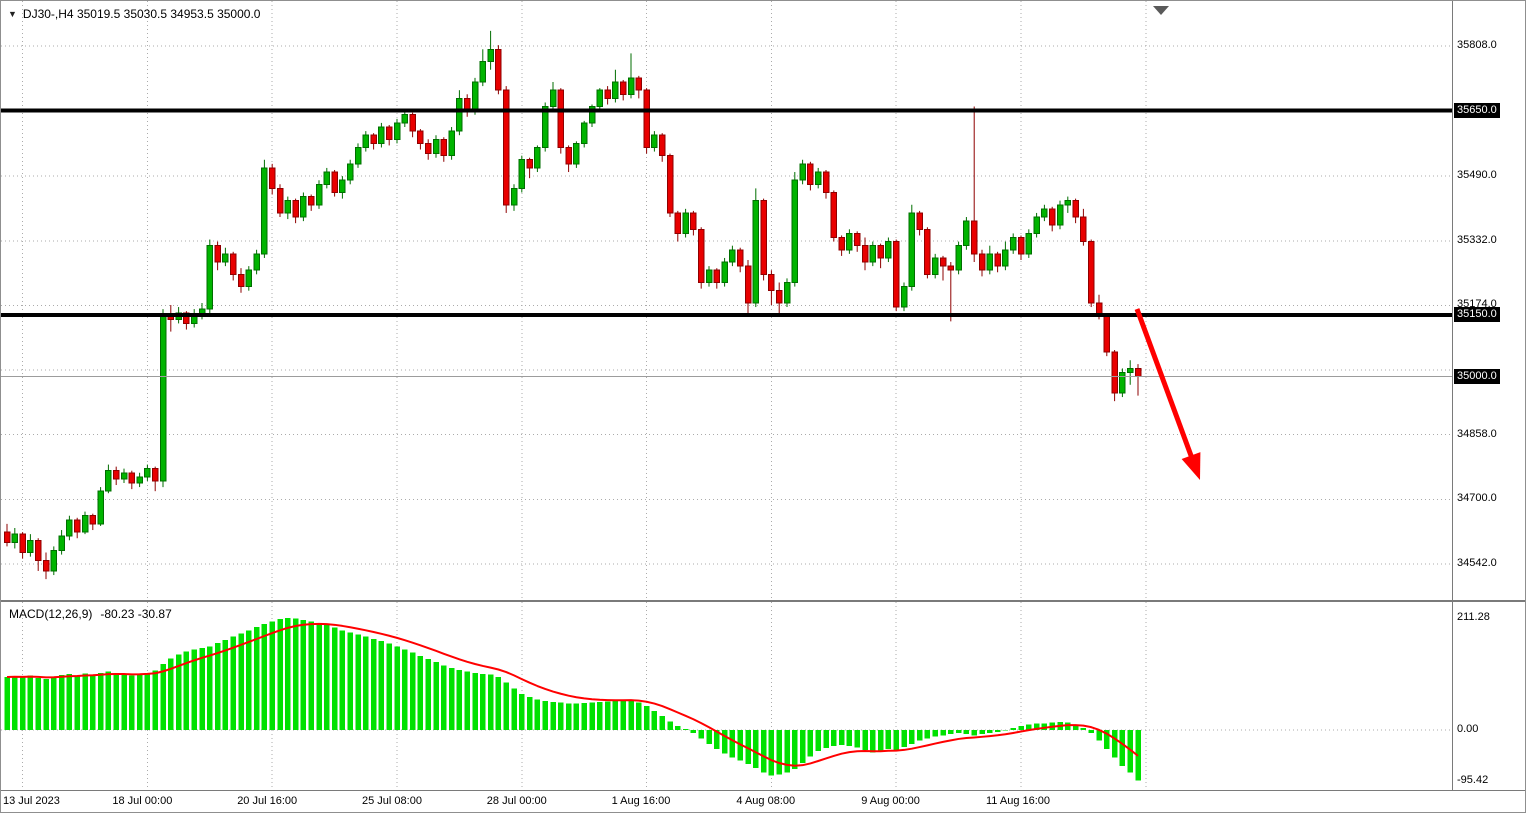 This screenshot has height=813, width=1526. Describe the element at coordinates (1477, 239) in the screenshot. I see `price-tick-label: 35332.0` at that location.